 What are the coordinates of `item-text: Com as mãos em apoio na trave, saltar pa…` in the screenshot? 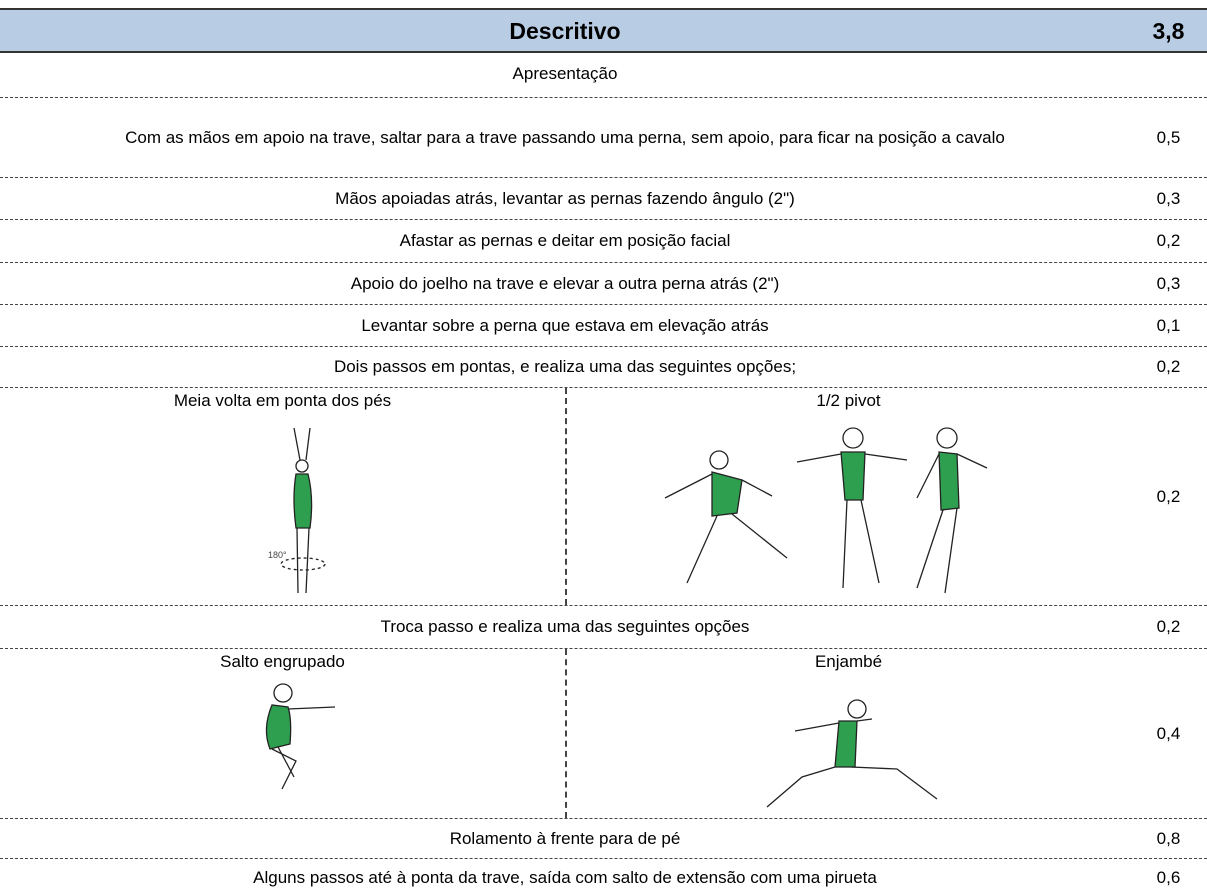 It's located at (565, 137).